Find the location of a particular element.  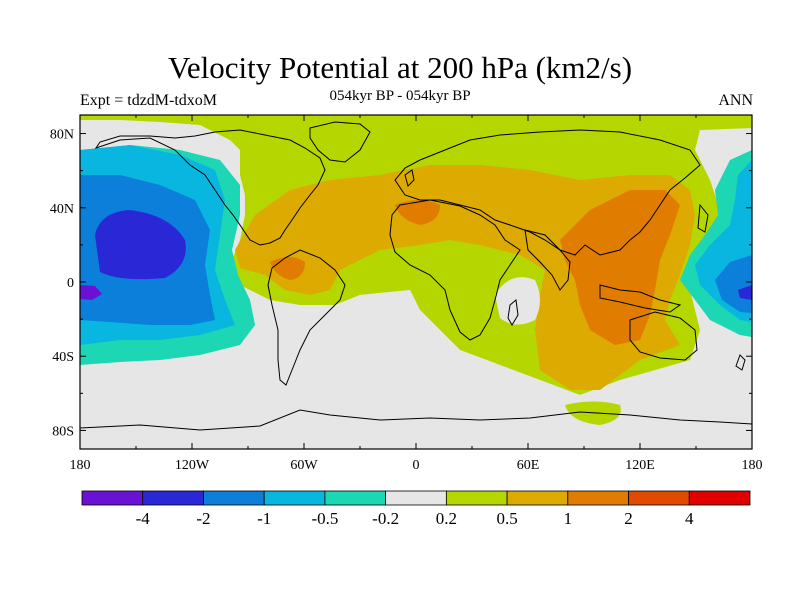

coast-indonesia is located at coordinates (640, 298).